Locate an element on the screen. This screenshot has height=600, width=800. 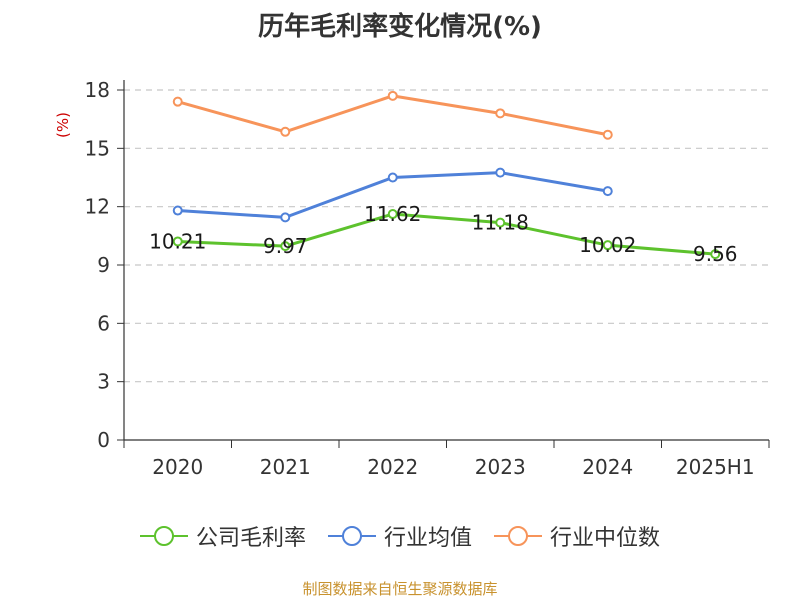
data-point-0-2020 is located at coordinates (177, 241).